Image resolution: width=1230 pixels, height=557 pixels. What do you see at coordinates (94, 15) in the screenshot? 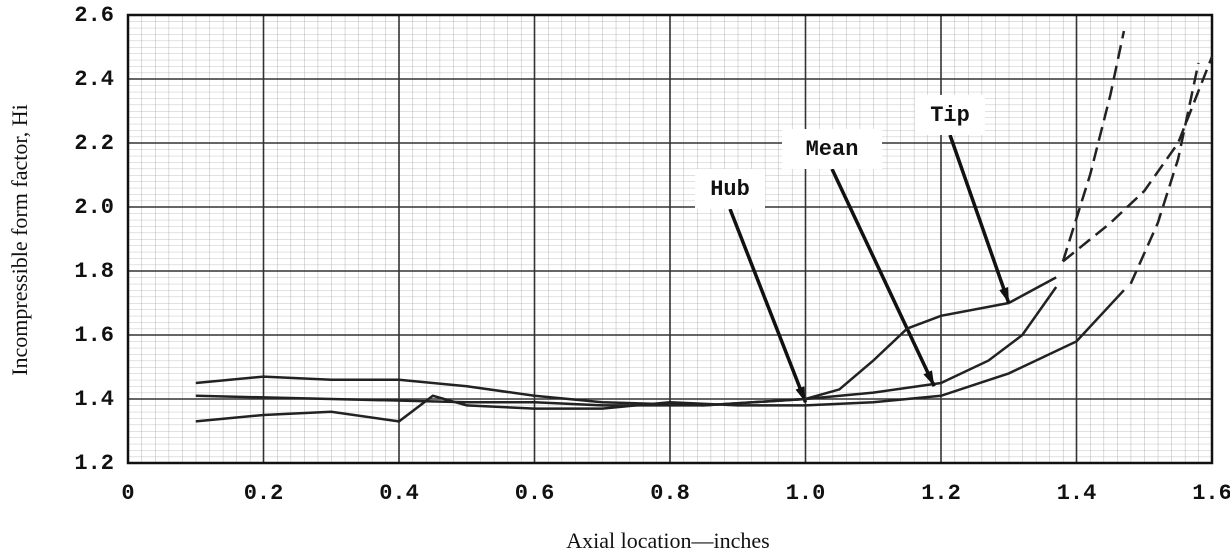
I see `y-tick-label: 2.6` at bounding box center [94, 15].